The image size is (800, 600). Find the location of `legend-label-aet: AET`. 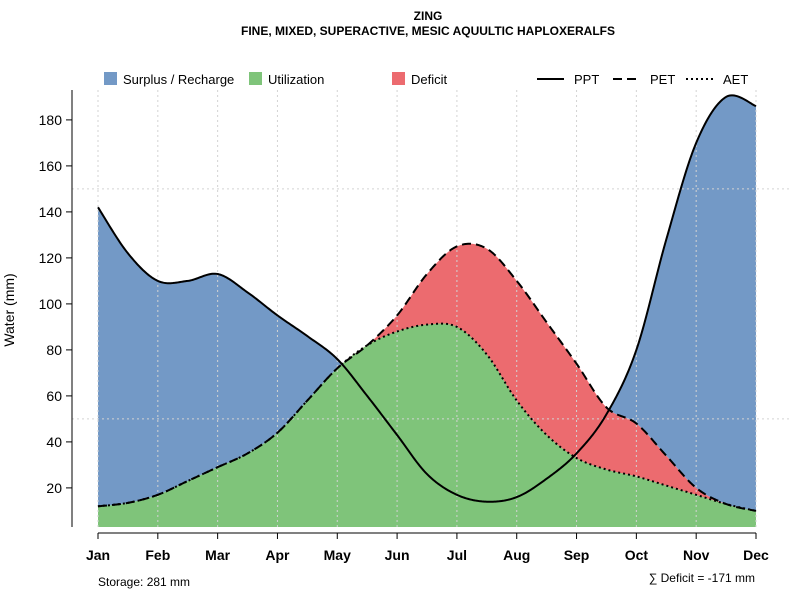

legend-label-aet: AET is located at coordinates (735, 79).